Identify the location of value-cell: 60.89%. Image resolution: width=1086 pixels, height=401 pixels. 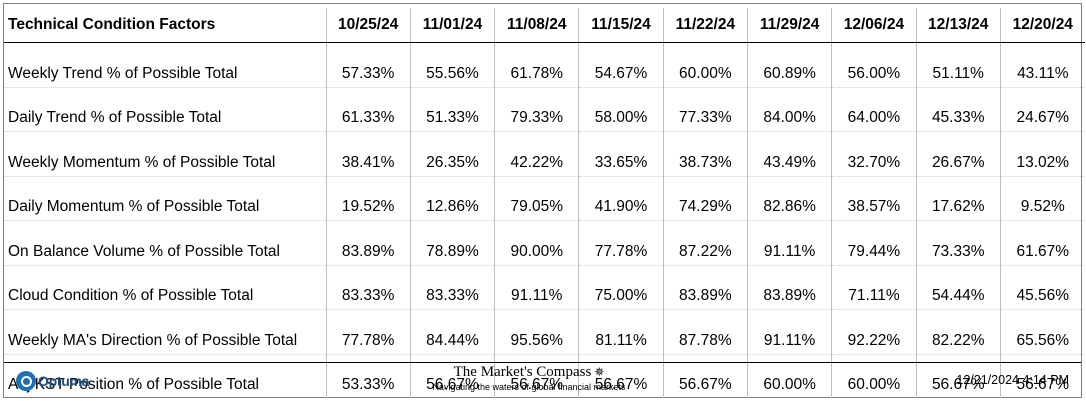
(789, 65).